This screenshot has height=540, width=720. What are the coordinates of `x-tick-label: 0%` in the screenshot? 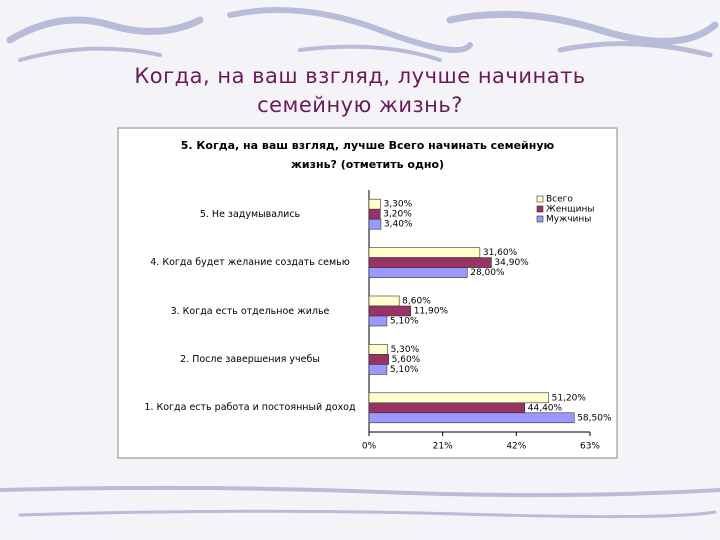 It's located at (369, 447).